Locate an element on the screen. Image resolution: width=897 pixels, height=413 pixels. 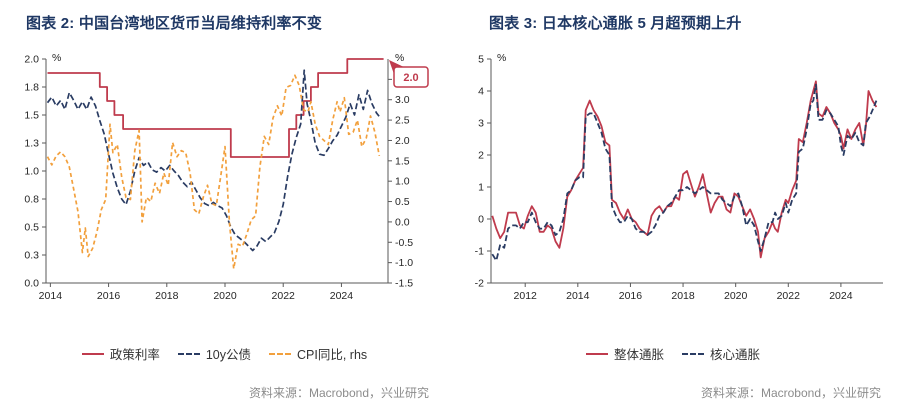
legend-label-cpi: CPI同比, rhs is located at coordinates (332, 355).